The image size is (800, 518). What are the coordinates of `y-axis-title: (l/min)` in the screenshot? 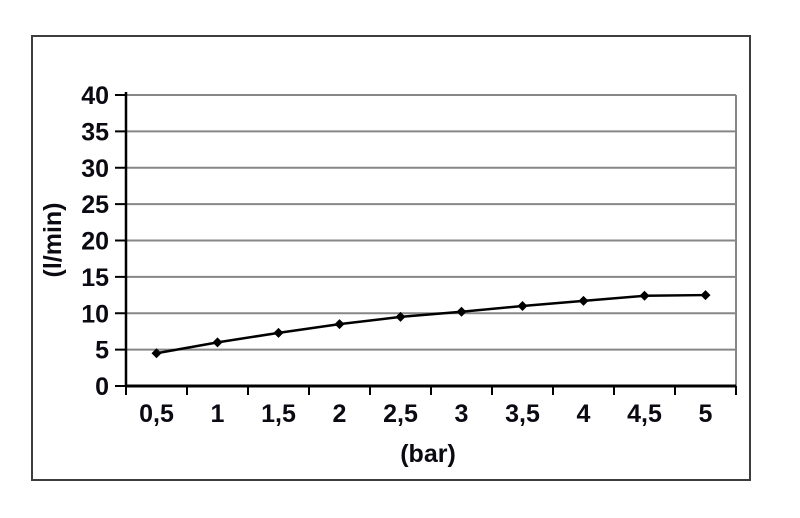 It's located at (53, 240).